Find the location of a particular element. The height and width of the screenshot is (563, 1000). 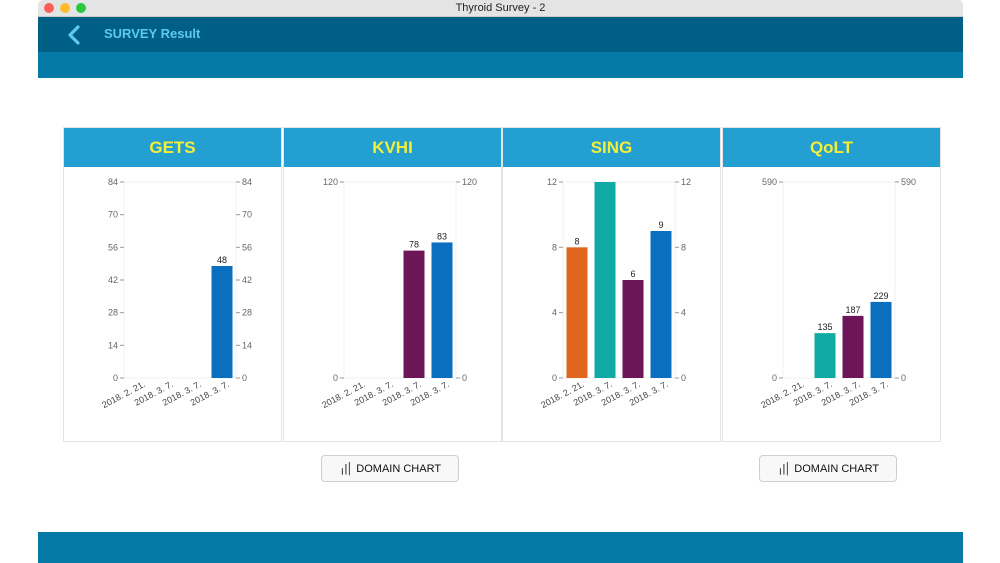

bar-value-label: 83 is located at coordinates (442, 236).